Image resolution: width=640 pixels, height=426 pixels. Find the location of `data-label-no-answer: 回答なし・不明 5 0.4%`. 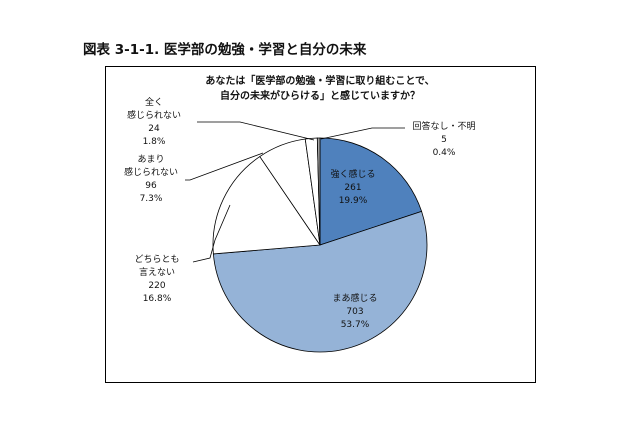

data-label-no-answer: 回答なし・不明 5 0.4% is located at coordinates (444, 140).